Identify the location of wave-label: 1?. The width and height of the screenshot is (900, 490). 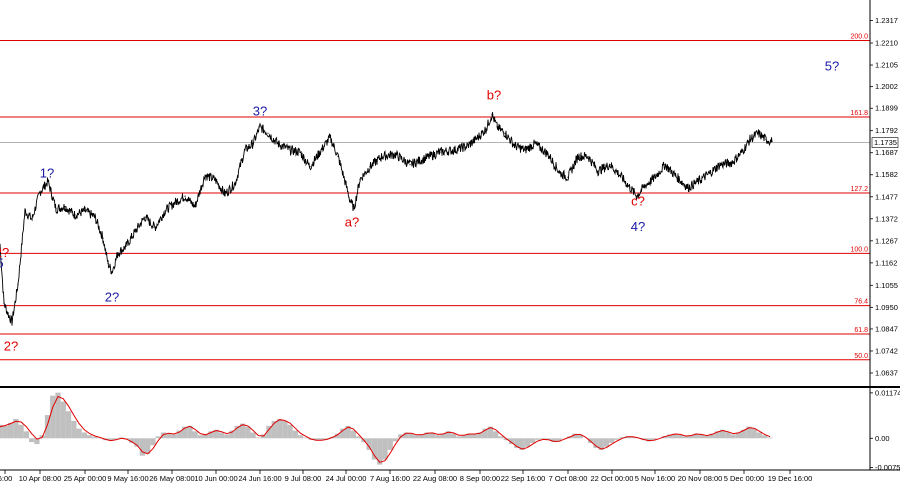
(47, 172).